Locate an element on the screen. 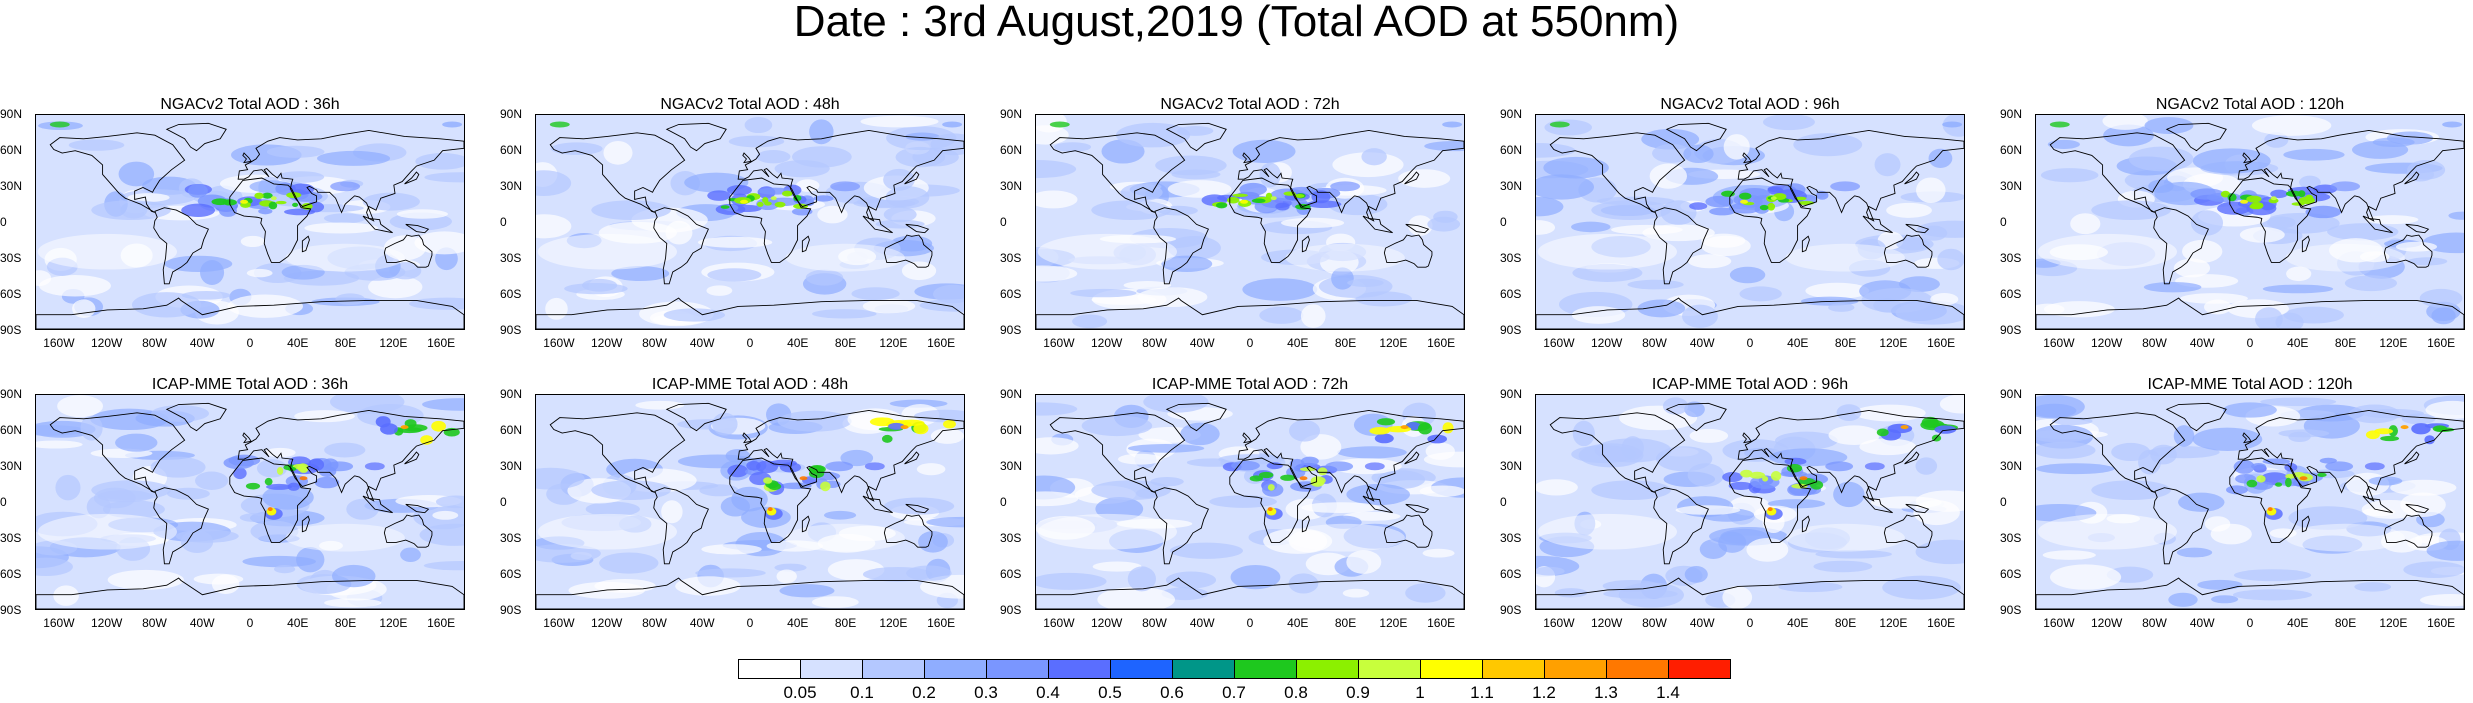 The height and width of the screenshot is (703, 2473). lat-tick-label: 60S is located at coordinates (1011, 294).